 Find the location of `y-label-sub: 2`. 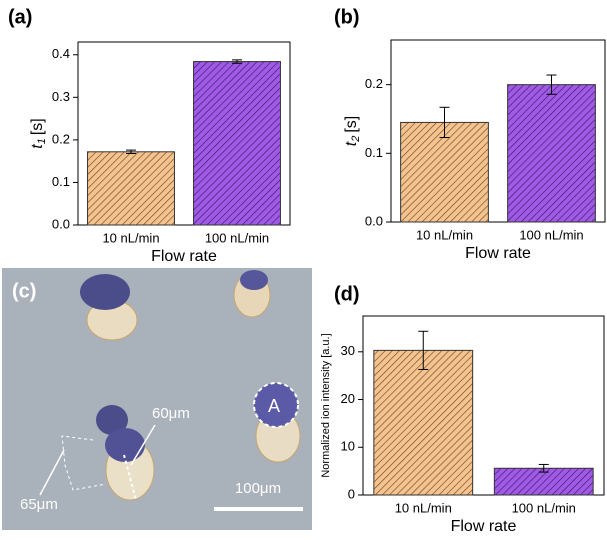

y-label-sub: 2 is located at coordinates (356, 139).